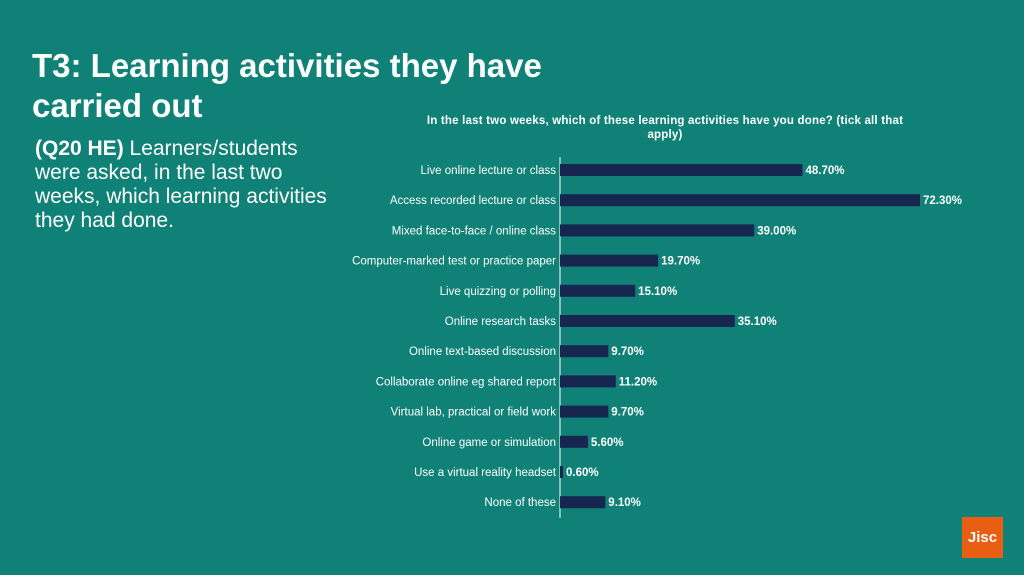  What do you see at coordinates (680, 262) in the screenshot?
I see `value-label: 19.70%` at bounding box center [680, 262].